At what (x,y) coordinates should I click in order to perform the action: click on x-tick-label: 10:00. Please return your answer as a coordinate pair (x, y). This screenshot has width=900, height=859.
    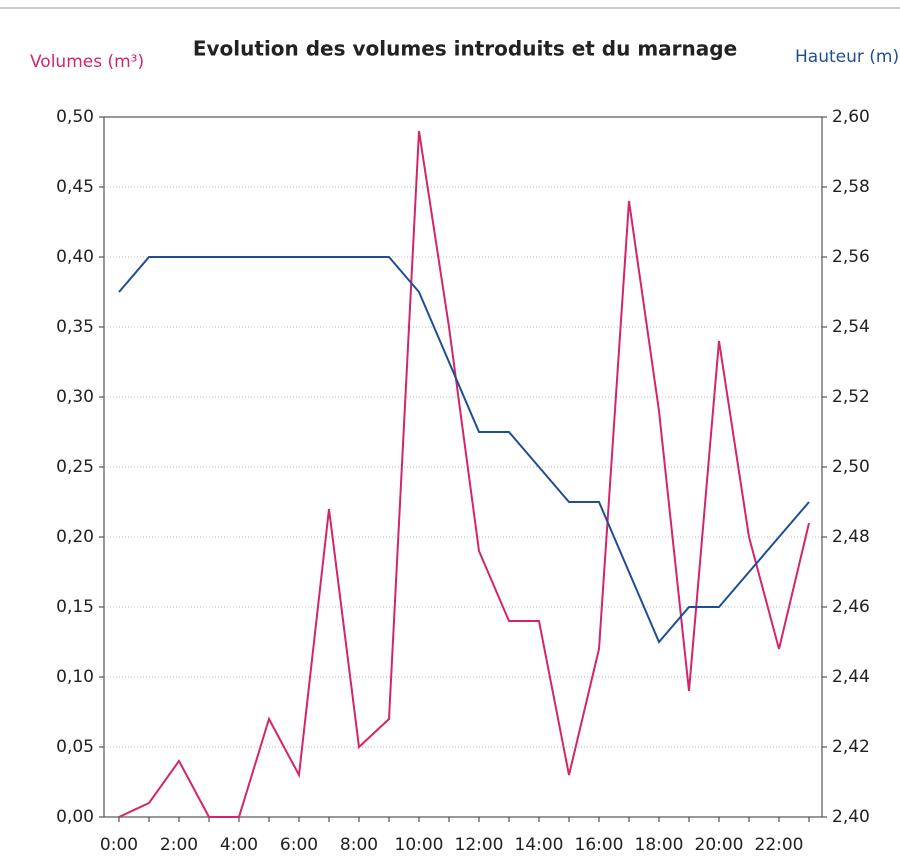
    Looking at the image, I should click on (419, 845).